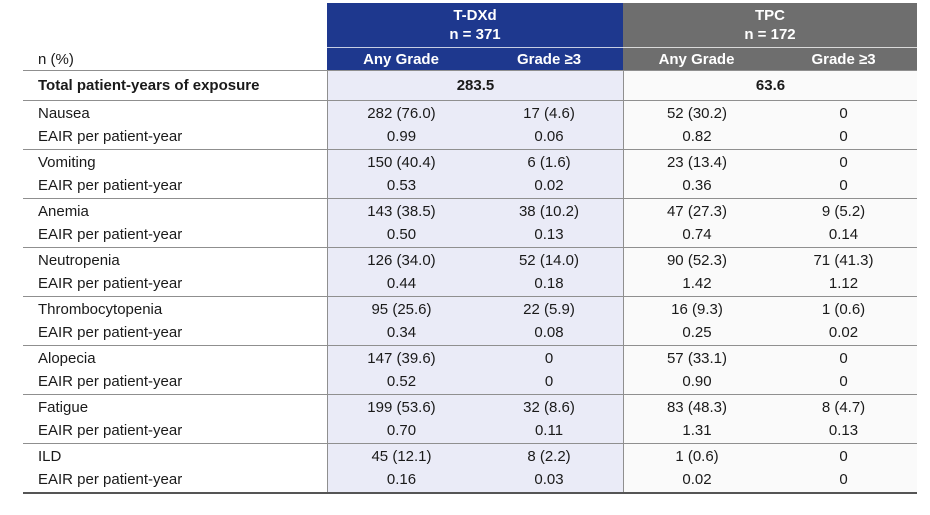 The width and height of the screenshot is (930, 515). What do you see at coordinates (175, 468) in the screenshot?
I see `ae-label-cell: ILD EAIR per patient-year` at bounding box center [175, 468].